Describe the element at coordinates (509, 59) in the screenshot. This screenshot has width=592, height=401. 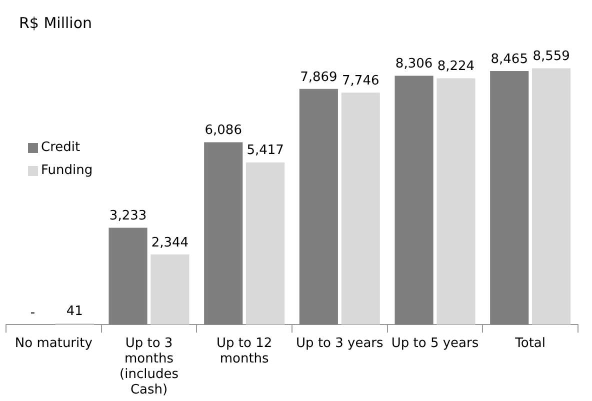
I see `data-label: 8,465` at that location.